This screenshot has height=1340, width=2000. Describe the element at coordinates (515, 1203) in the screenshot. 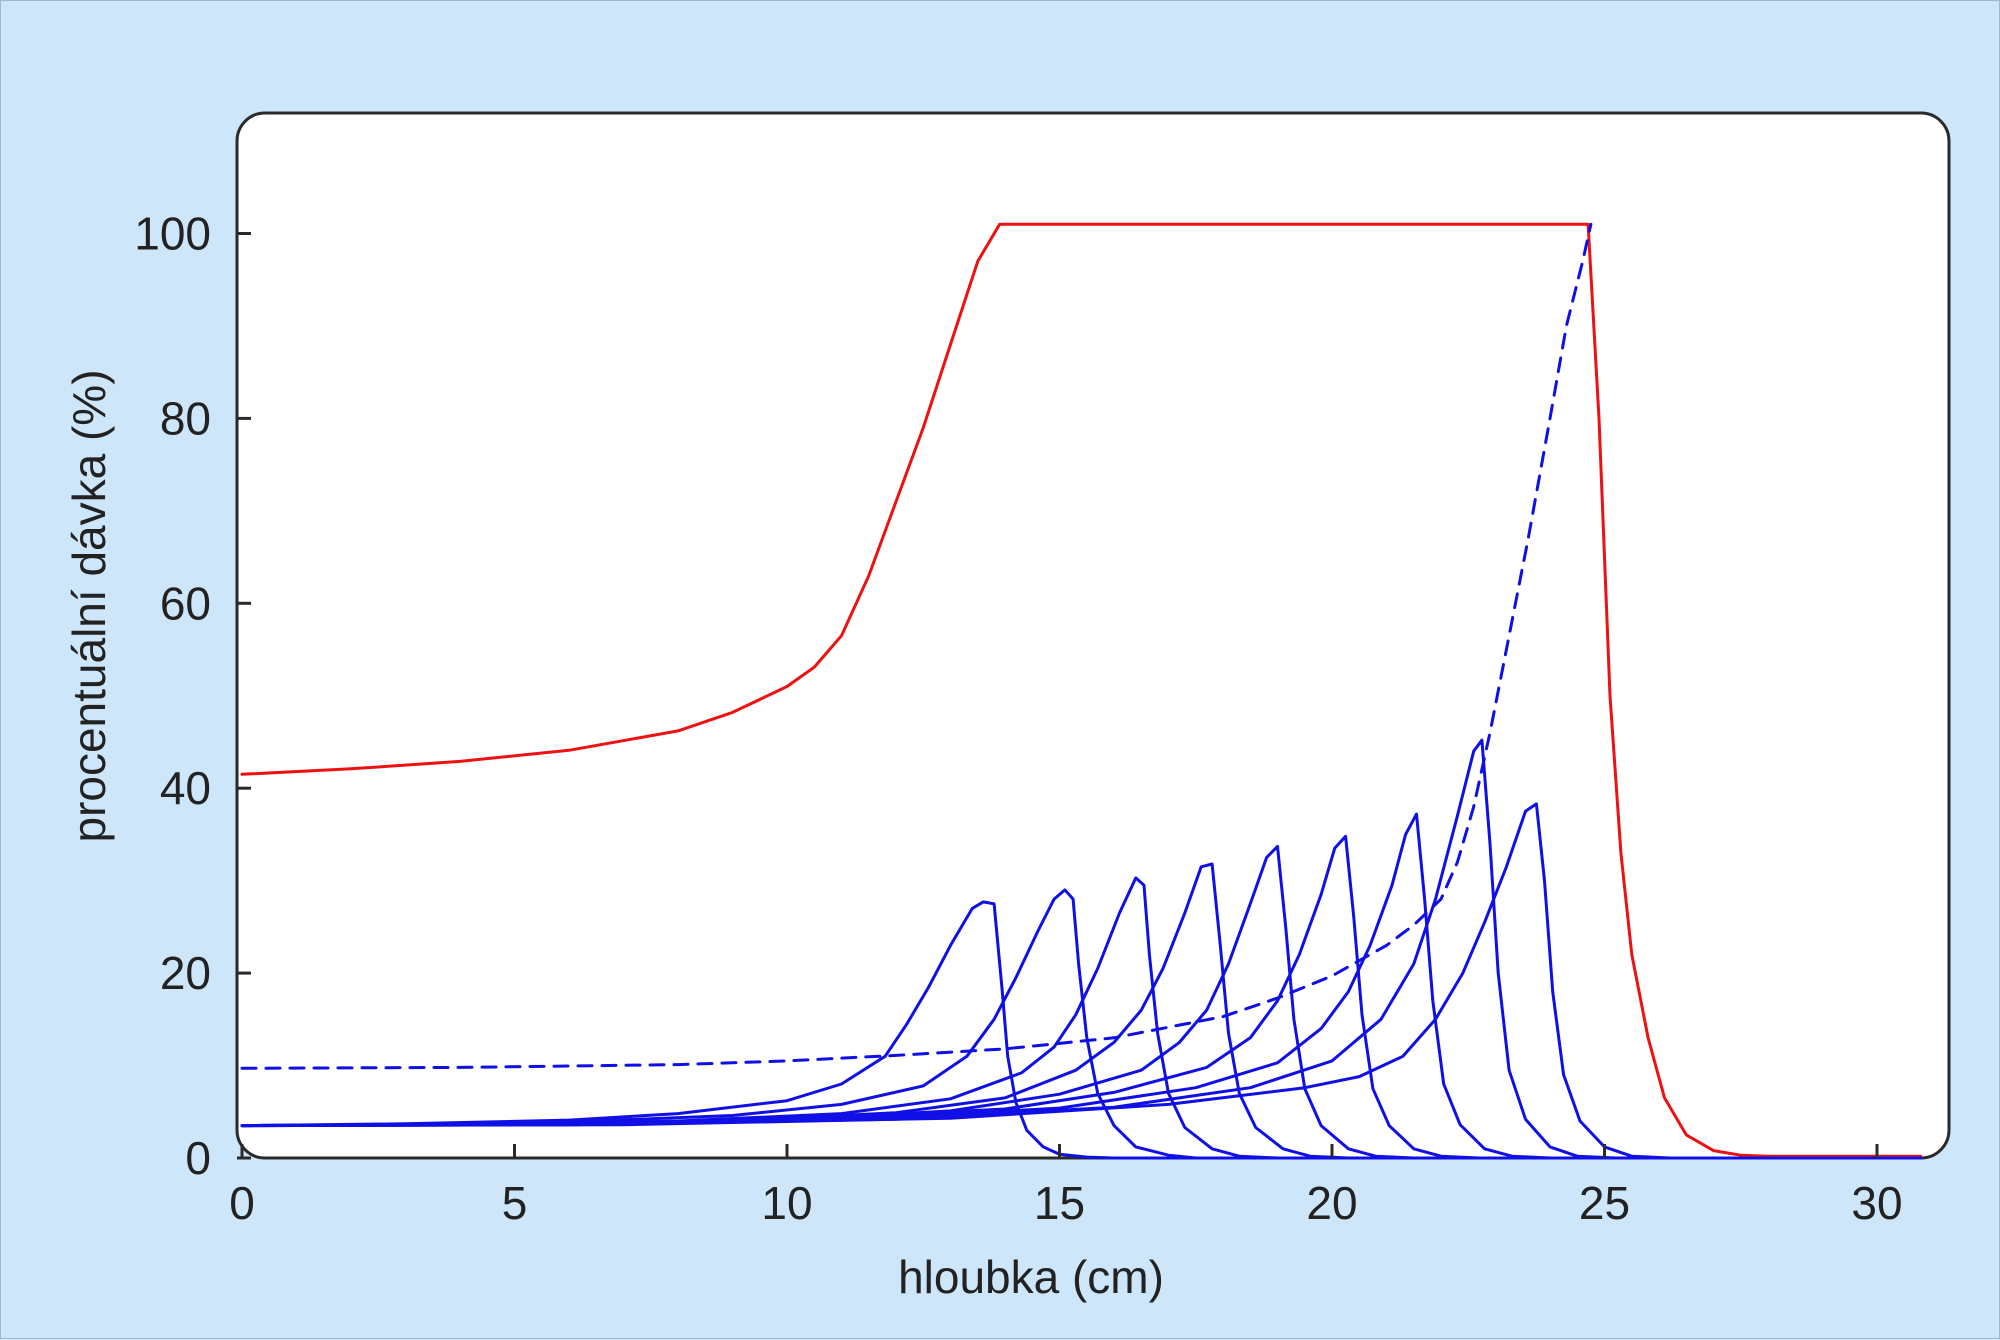

I see `x-tick-label: 5` at that location.